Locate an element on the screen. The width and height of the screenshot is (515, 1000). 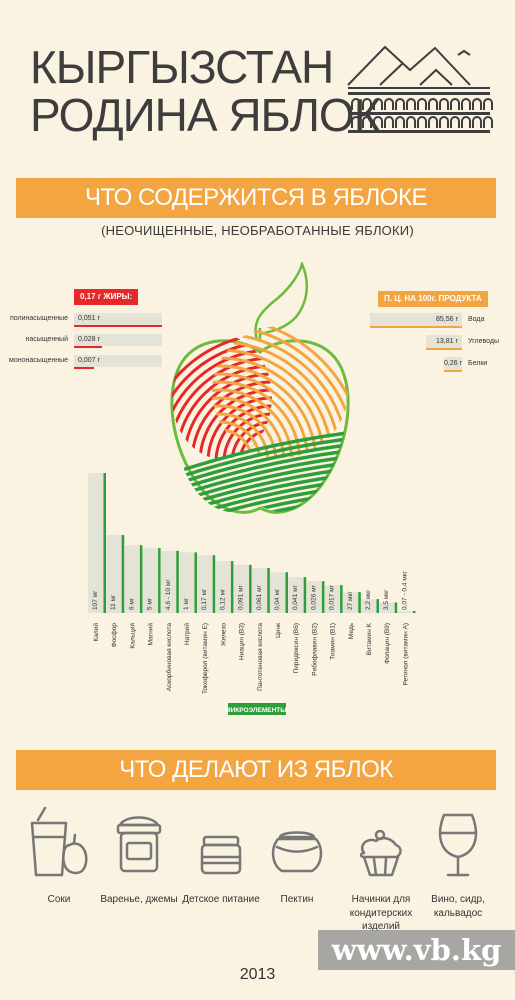
wine-glass-icon is located at coordinates (458, 845).